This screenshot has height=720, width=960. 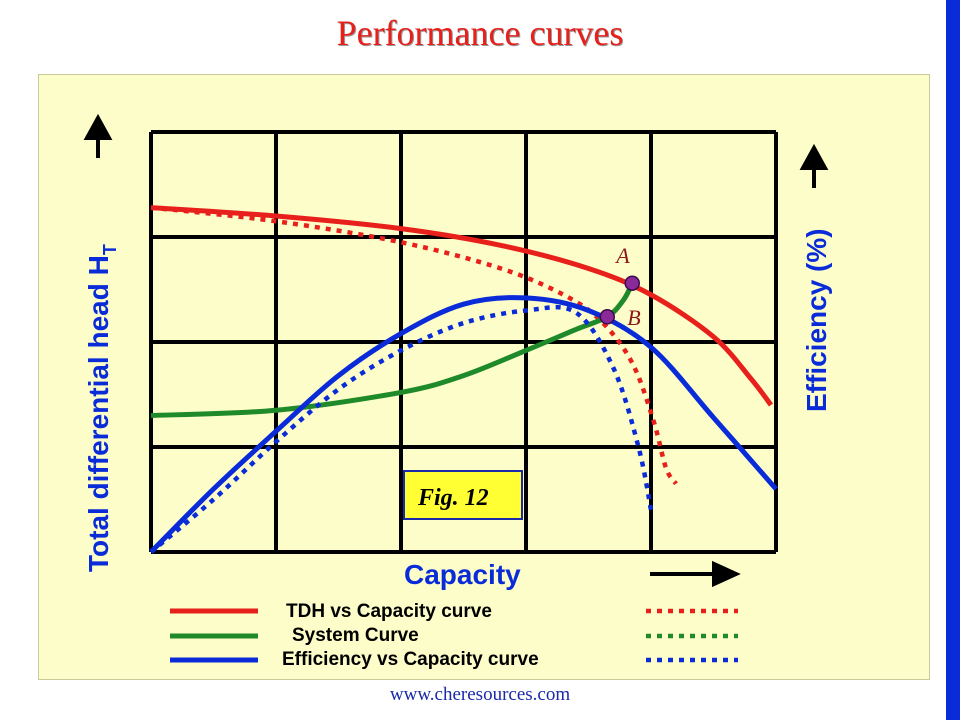 What do you see at coordinates (110, 249) in the screenshot?
I see `y-axis-label-subscript: T` at bounding box center [110, 249].